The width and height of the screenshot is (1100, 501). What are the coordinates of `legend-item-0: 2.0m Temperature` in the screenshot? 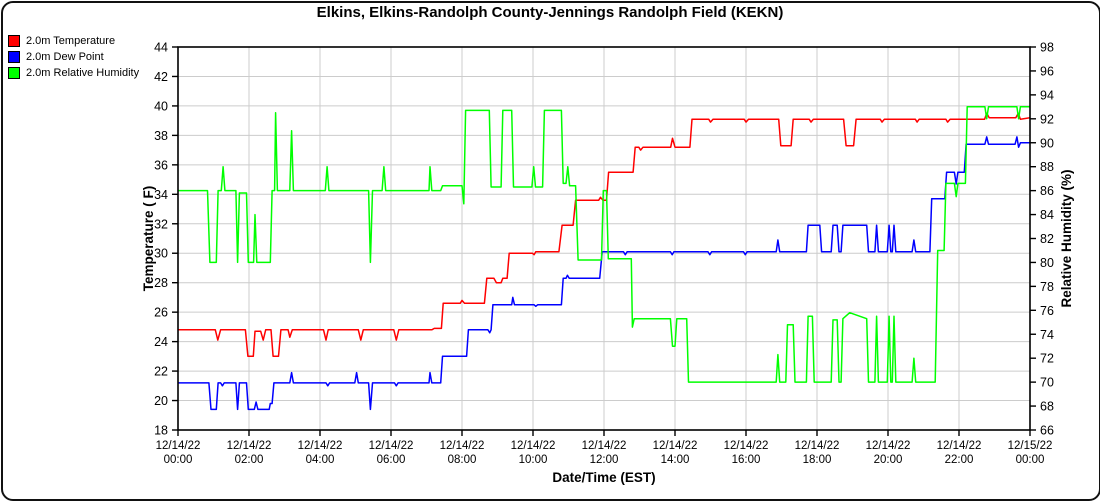 It's located at (73, 41).